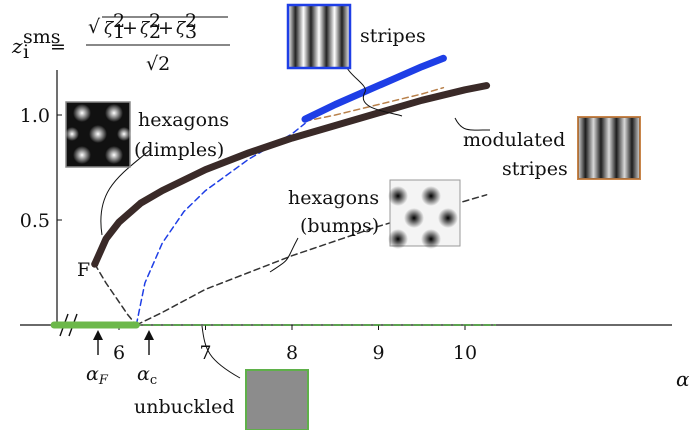 The height and width of the screenshot is (430, 692). Describe the element at coordinates (609, 148) in the screenshot. I see `modulated-stripes-thumbnail` at that location.